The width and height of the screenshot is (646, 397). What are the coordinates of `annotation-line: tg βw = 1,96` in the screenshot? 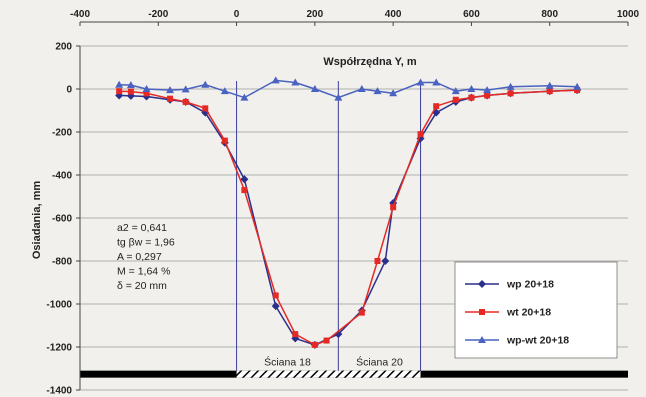 It's located at (146, 243).